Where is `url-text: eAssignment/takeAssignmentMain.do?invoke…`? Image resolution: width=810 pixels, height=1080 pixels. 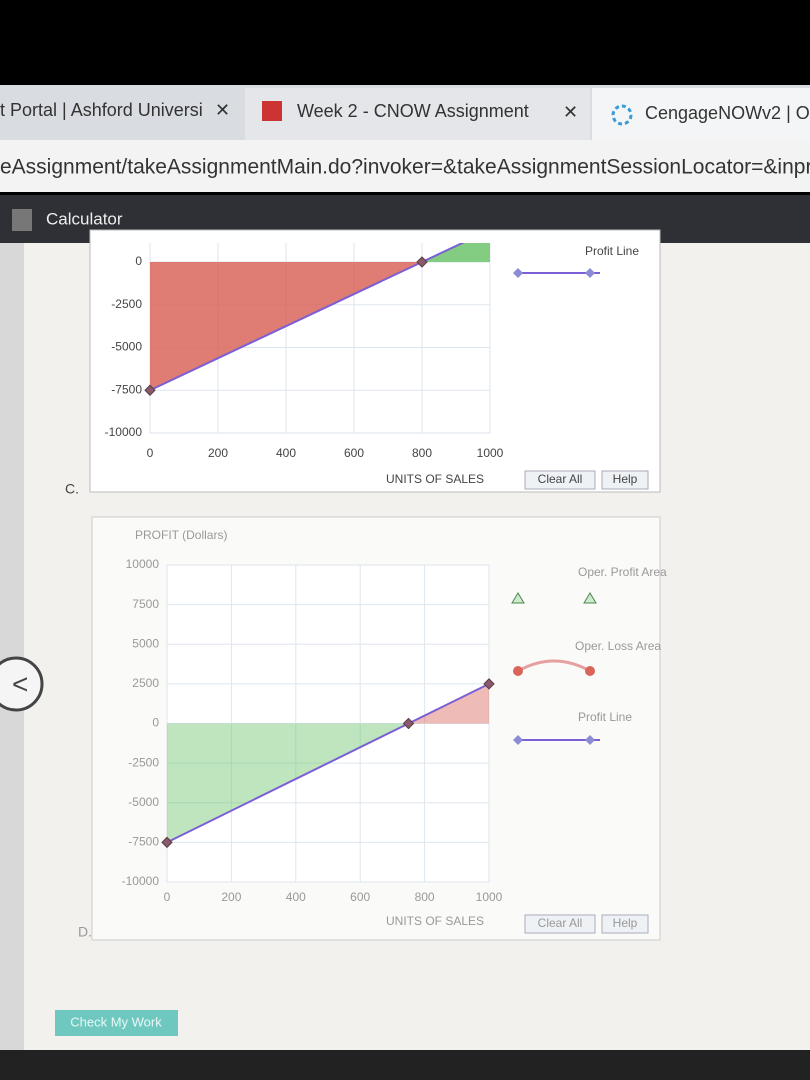
url-text: eAssignment/takeAssignmentMain.do?invoke… is located at coordinates (405, 167).